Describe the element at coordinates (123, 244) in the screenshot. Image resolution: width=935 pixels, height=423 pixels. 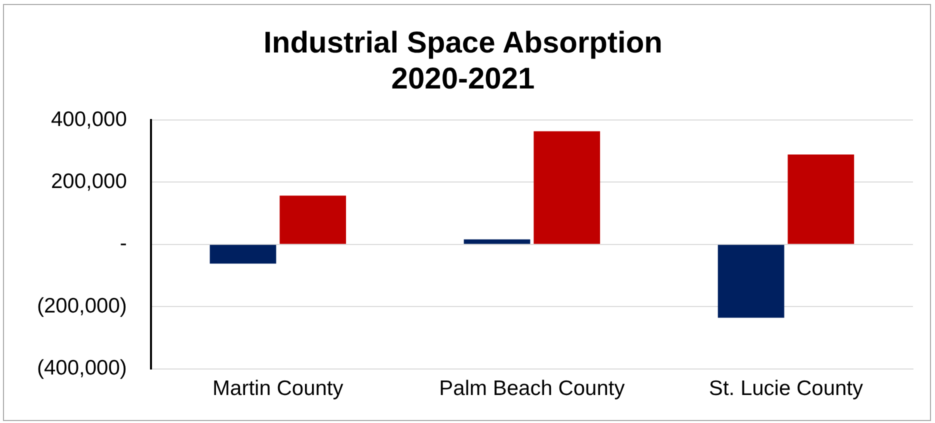
I see `y-tick-label: -` at that location.